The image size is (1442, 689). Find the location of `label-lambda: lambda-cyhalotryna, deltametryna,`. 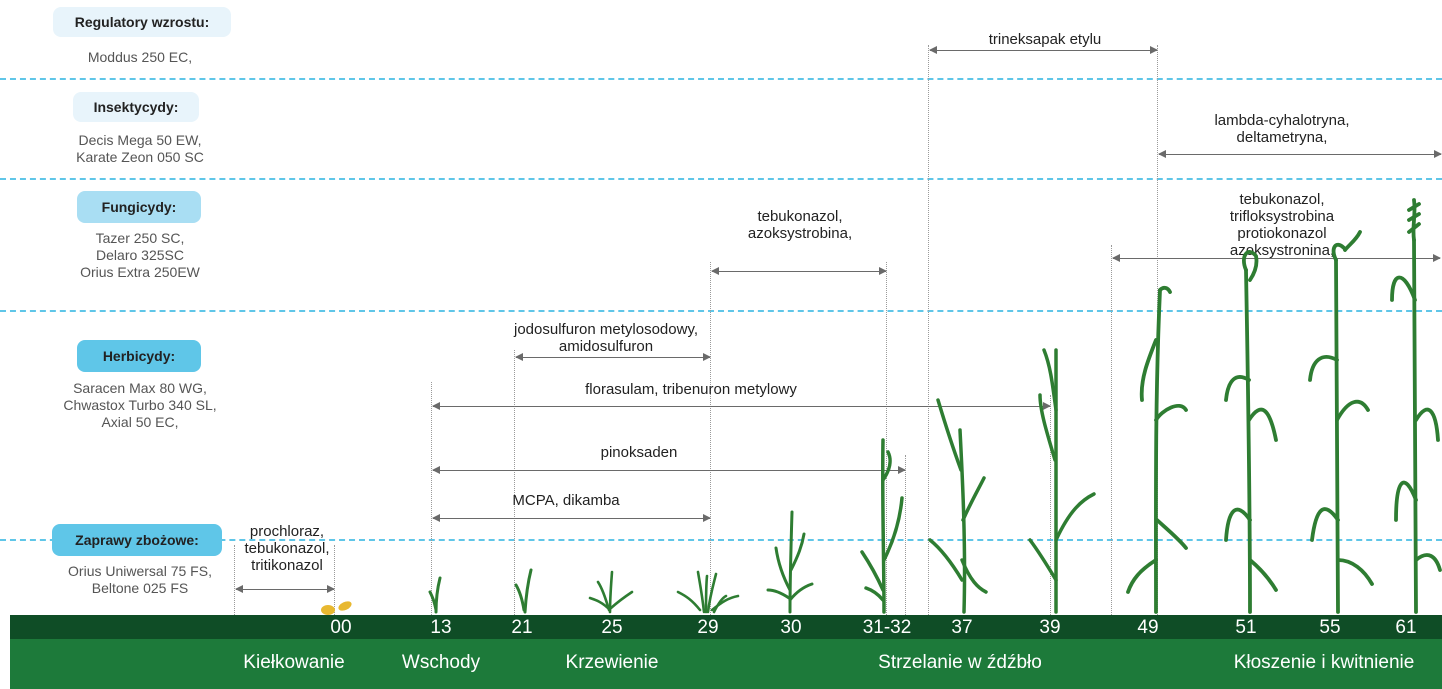

label-lambda: lambda-cyhalotryna, deltametryna, is located at coordinates (1282, 129).